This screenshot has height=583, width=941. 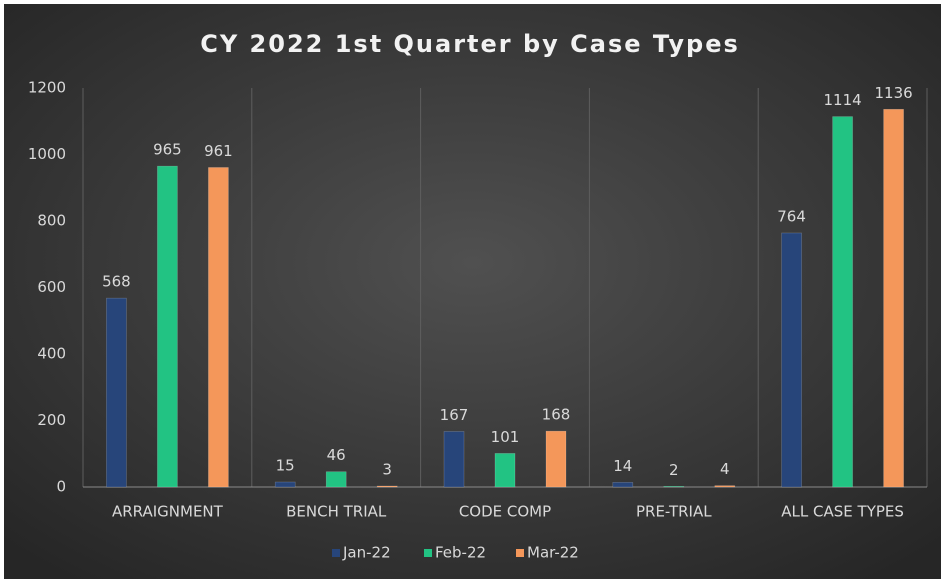 I want to click on y-tick-label: 1200, so click(x=47, y=88).